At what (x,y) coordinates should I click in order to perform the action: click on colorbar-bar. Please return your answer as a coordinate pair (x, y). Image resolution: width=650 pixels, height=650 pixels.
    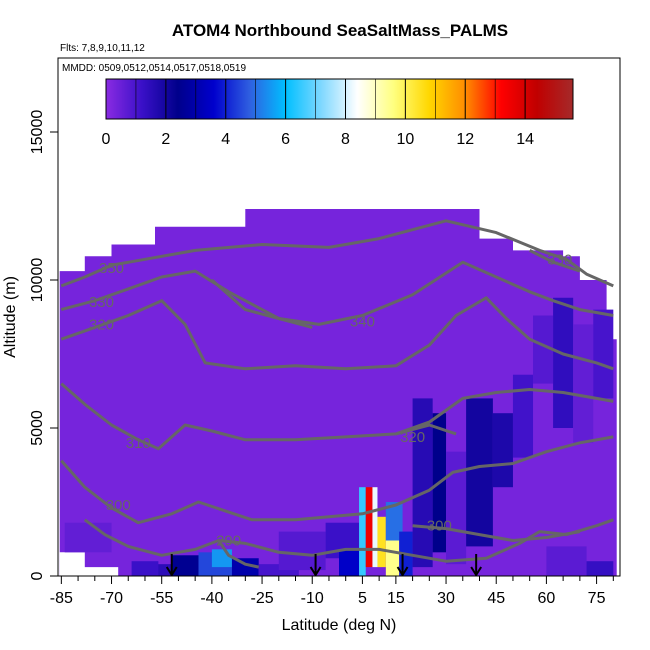
    Looking at the image, I should click on (339, 99).